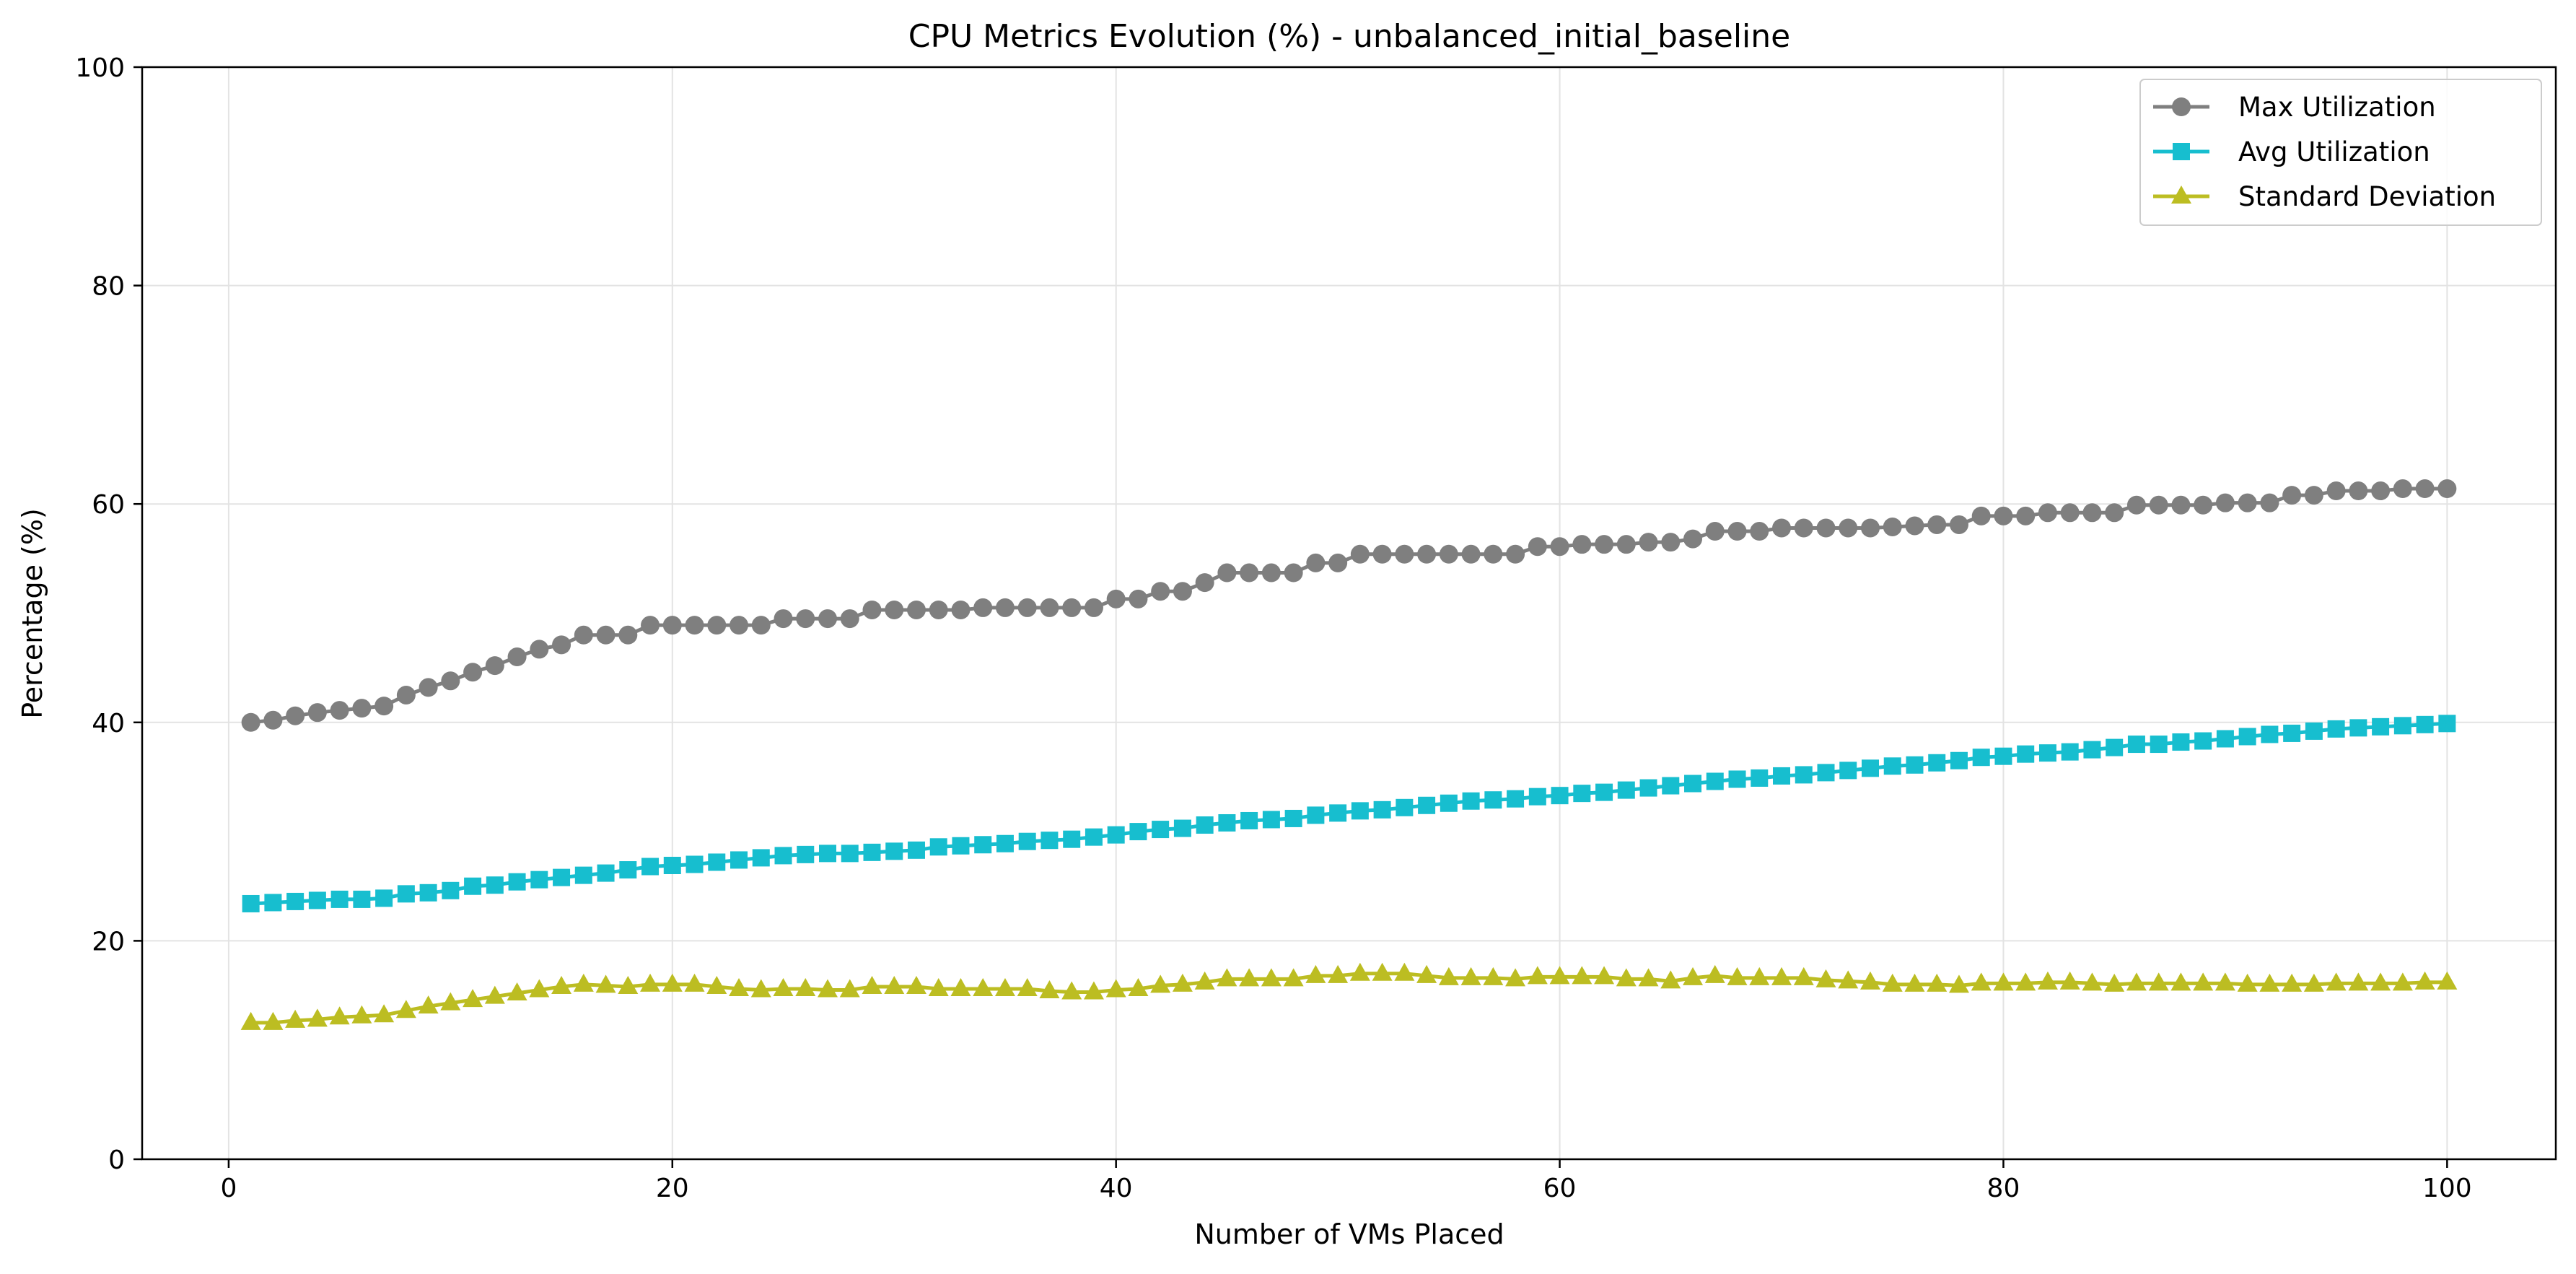  What do you see at coordinates (108, 287) in the screenshot?
I see `y-tick-label: 80` at bounding box center [108, 287].